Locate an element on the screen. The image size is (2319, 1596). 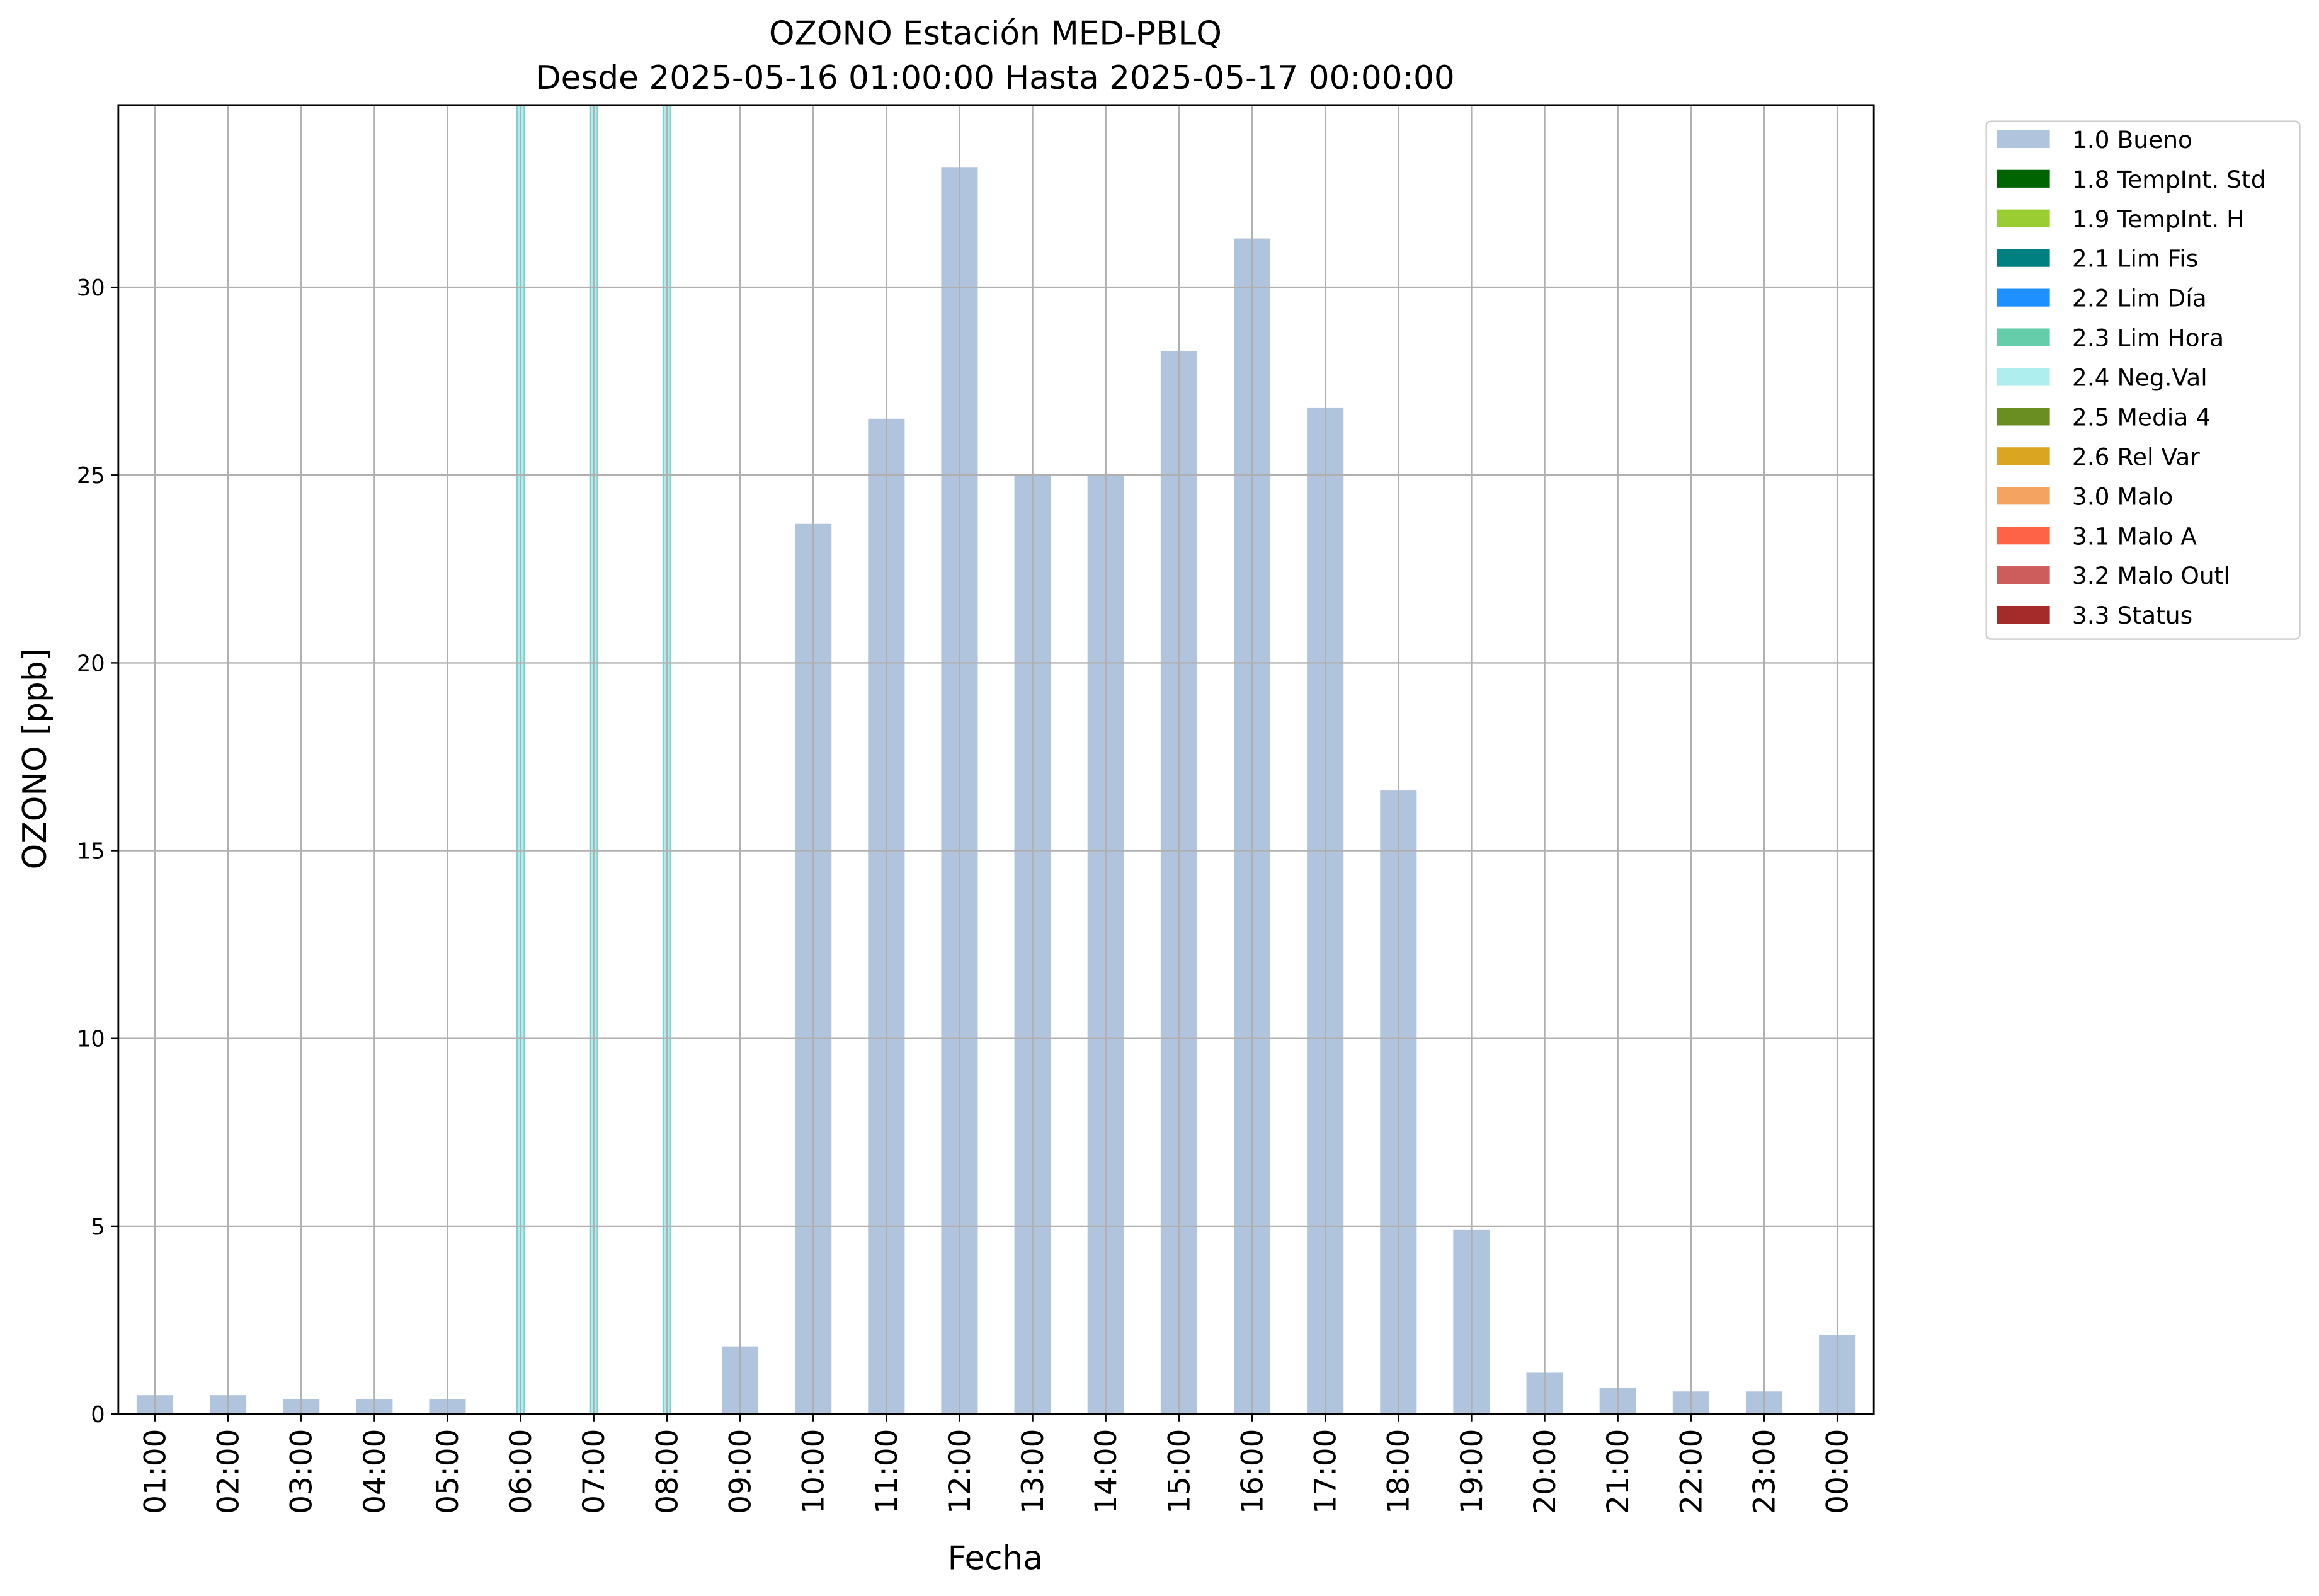
legend-label: 3.0 Malo is located at coordinates (2123, 496).